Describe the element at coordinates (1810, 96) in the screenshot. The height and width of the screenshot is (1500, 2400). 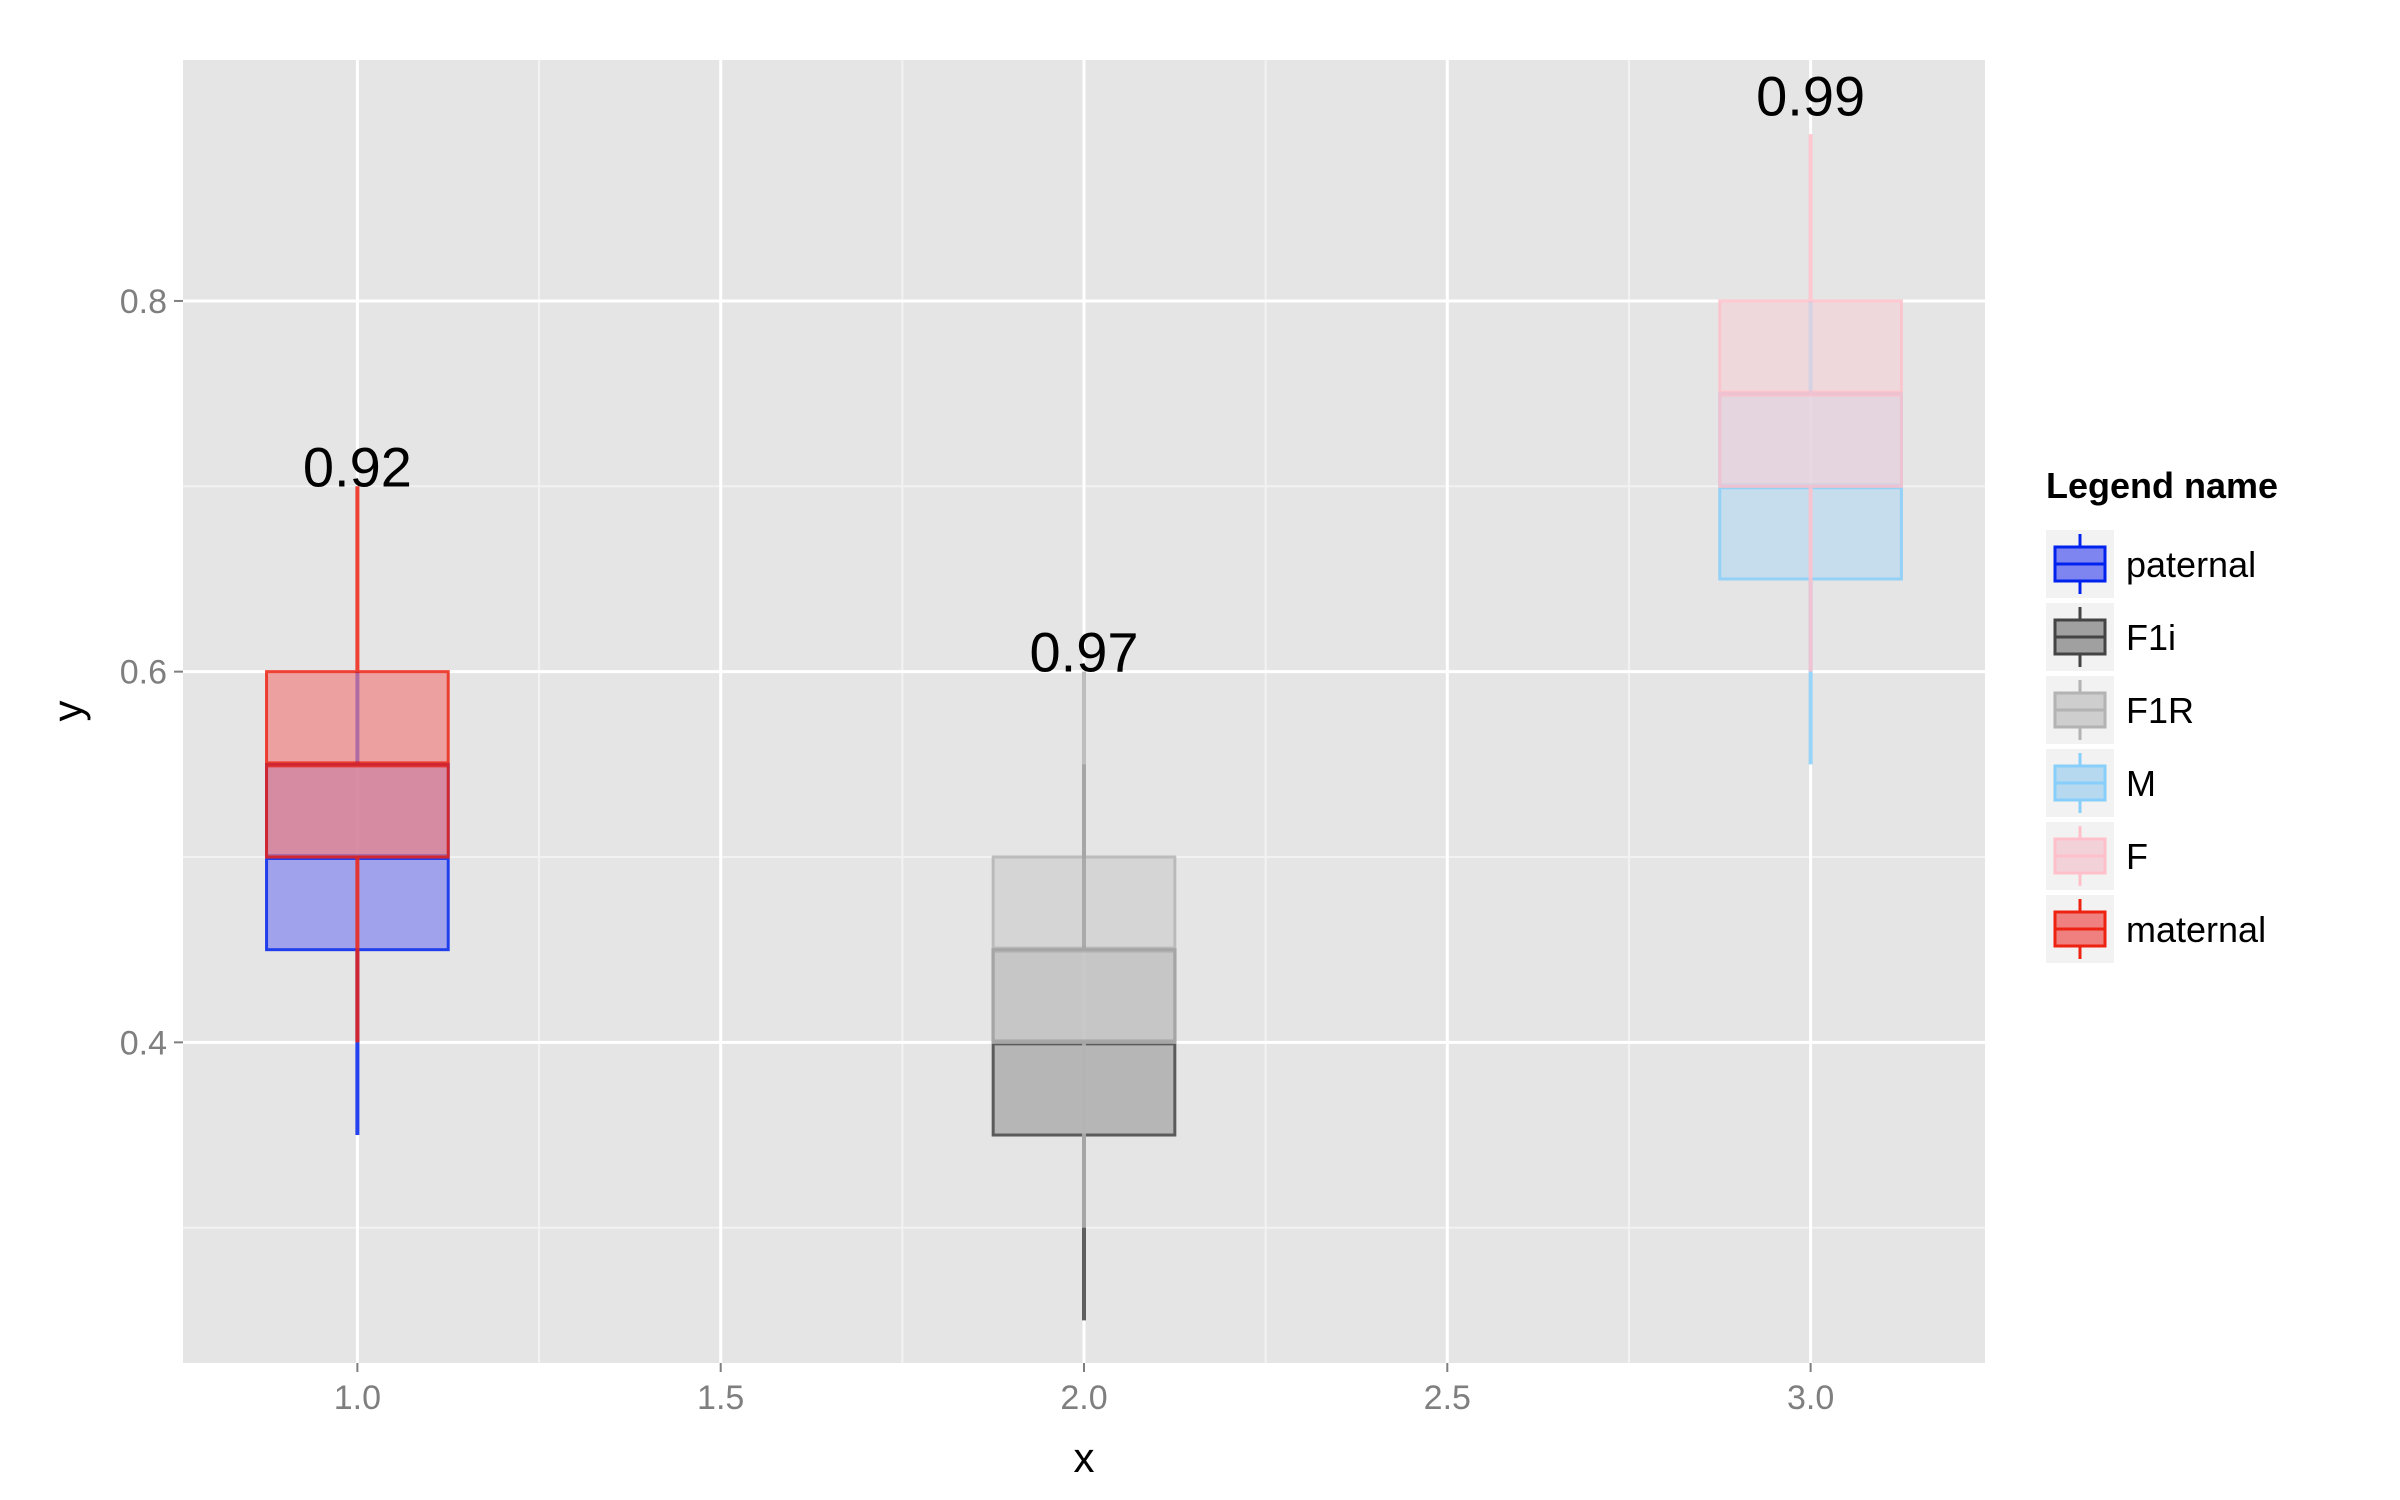
I see `annotation-label: 0.99` at that location.